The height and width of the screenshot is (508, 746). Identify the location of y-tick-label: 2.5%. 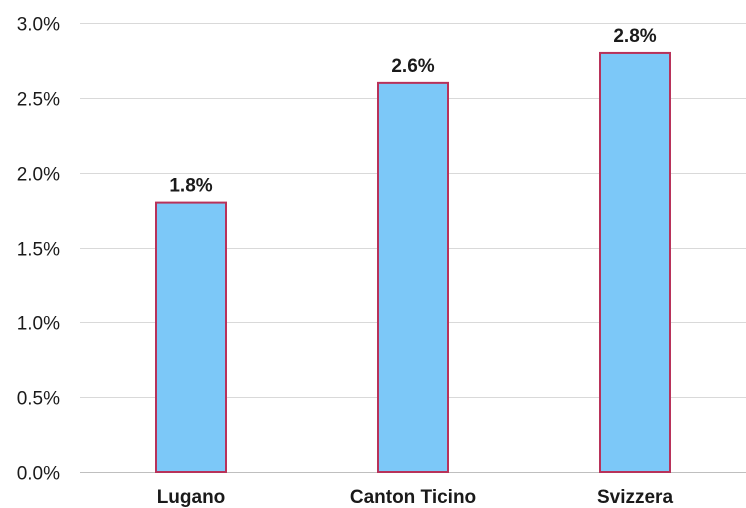
(38, 100).